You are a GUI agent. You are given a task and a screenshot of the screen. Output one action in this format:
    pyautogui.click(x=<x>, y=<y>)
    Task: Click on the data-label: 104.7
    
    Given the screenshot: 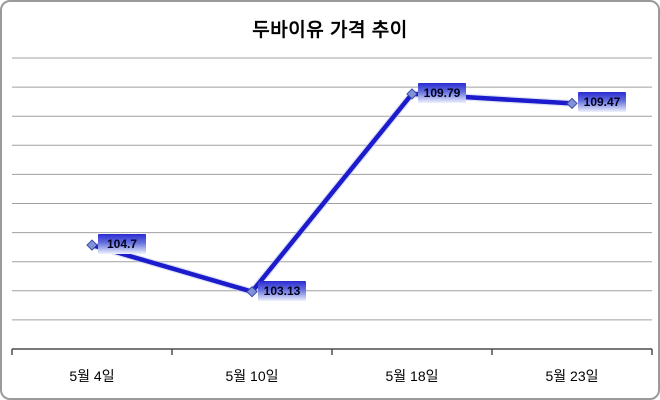 What is the action you would take?
    pyautogui.click(x=122, y=244)
    